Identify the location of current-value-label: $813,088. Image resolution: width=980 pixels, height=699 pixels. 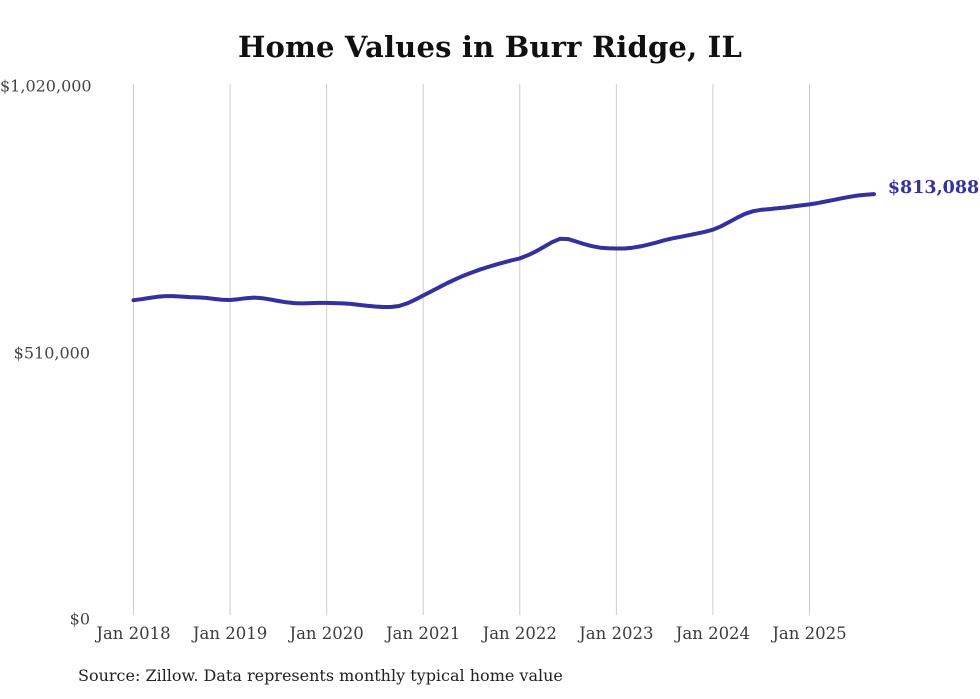
(933, 188).